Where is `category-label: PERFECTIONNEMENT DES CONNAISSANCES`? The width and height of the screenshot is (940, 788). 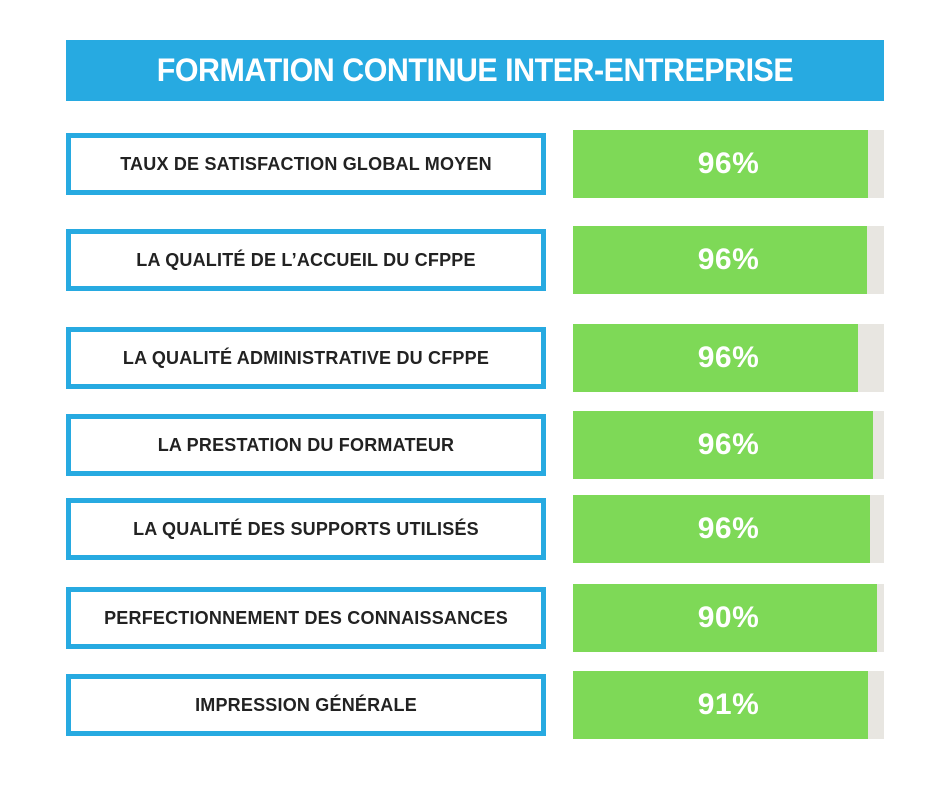 category-label: PERFECTIONNEMENT DES CONNAISSANCES is located at coordinates (306, 617).